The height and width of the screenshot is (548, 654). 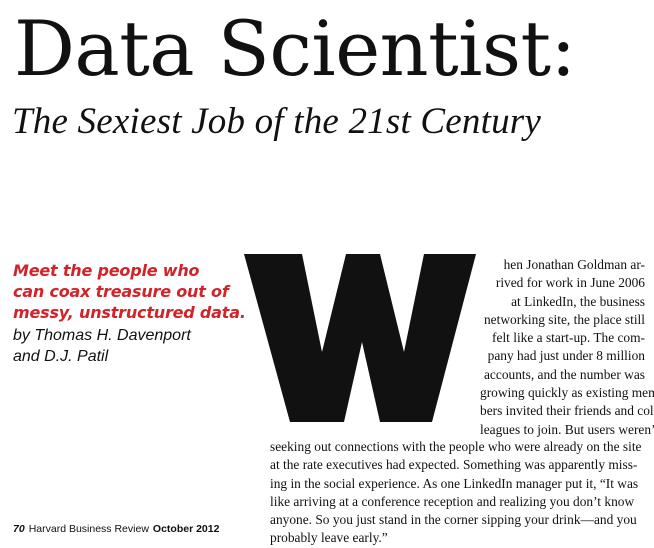 What do you see at coordinates (88, 529) in the screenshot?
I see `publication-name: Harvard Business Review` at bounding box center [88, 529].